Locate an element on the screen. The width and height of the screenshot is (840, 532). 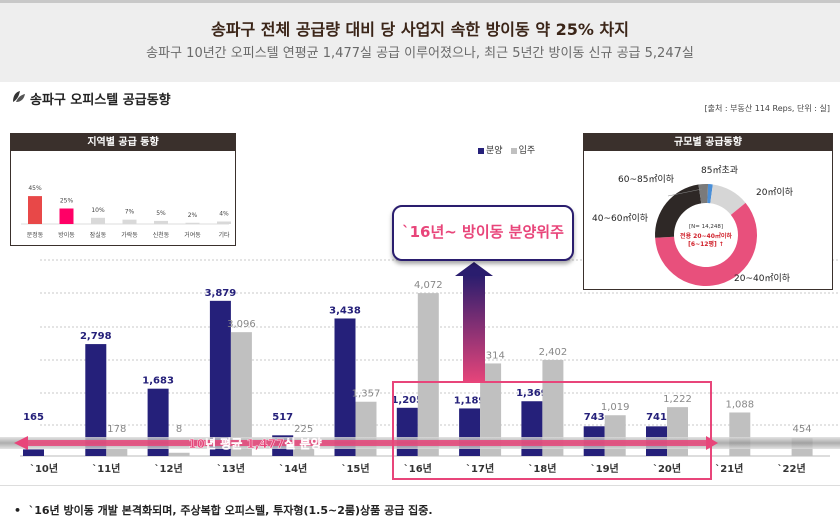
highlight-box is located at coordinates (552, 430).